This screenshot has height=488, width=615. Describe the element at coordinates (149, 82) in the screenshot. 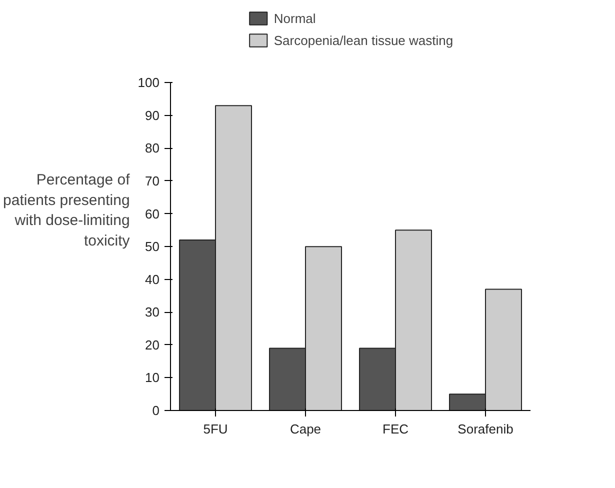

I see `y-tick-label: 100` at that location.